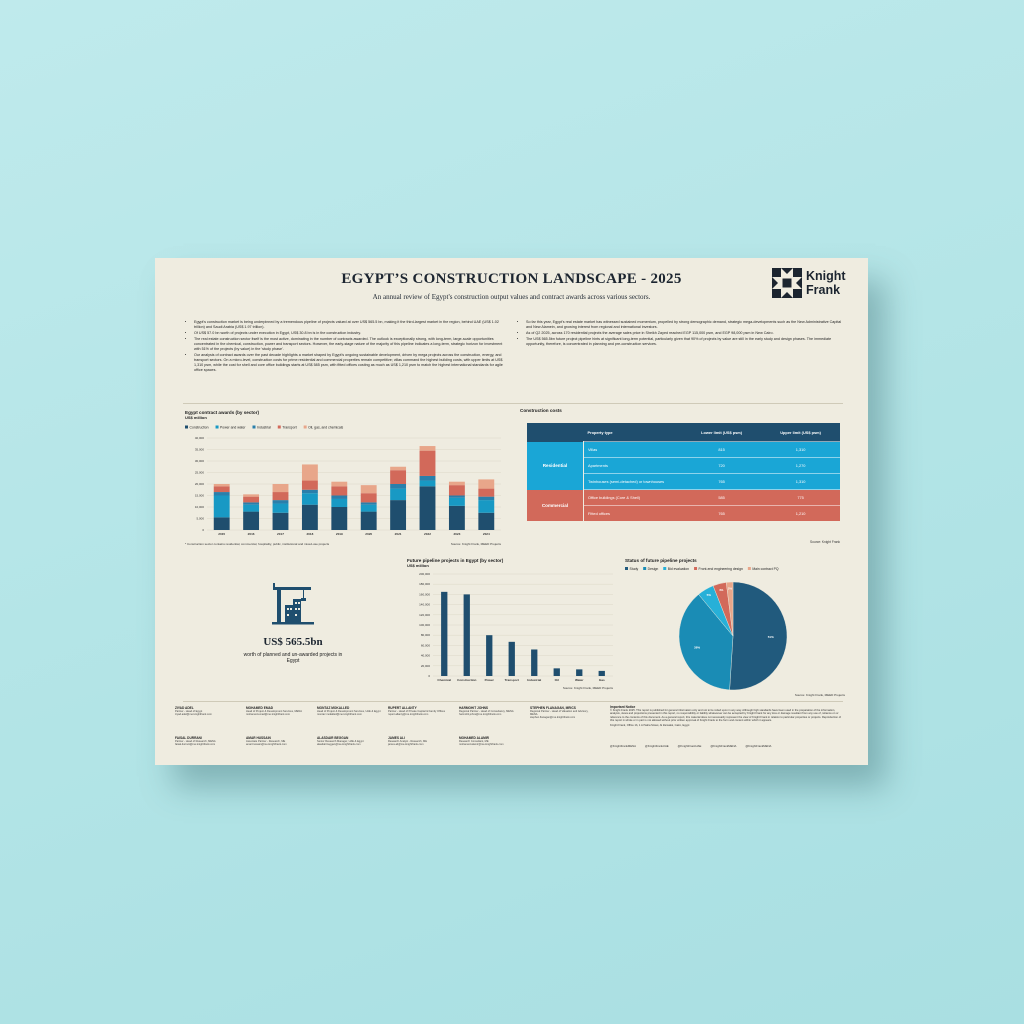  Describe the element at coordinates (309, 534) in the screenshot. I see `x-tick-label: 2018` at that location.